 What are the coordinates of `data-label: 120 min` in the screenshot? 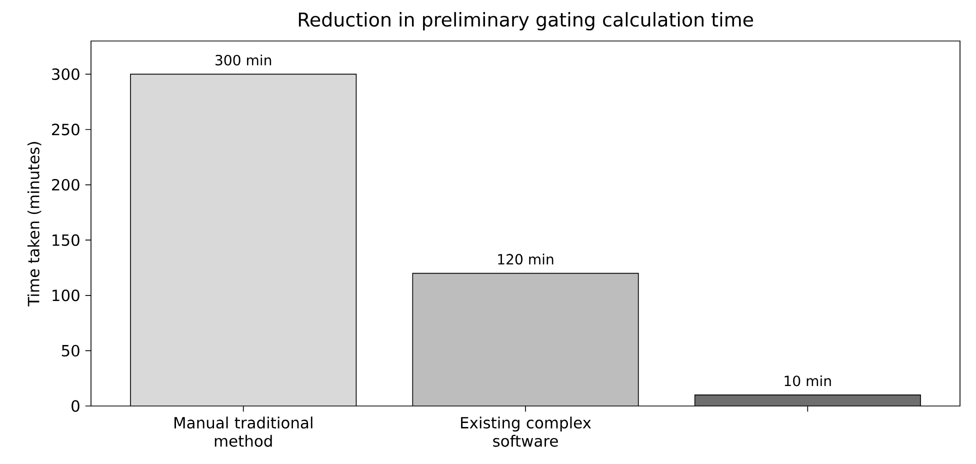 It's located at (526, 259).